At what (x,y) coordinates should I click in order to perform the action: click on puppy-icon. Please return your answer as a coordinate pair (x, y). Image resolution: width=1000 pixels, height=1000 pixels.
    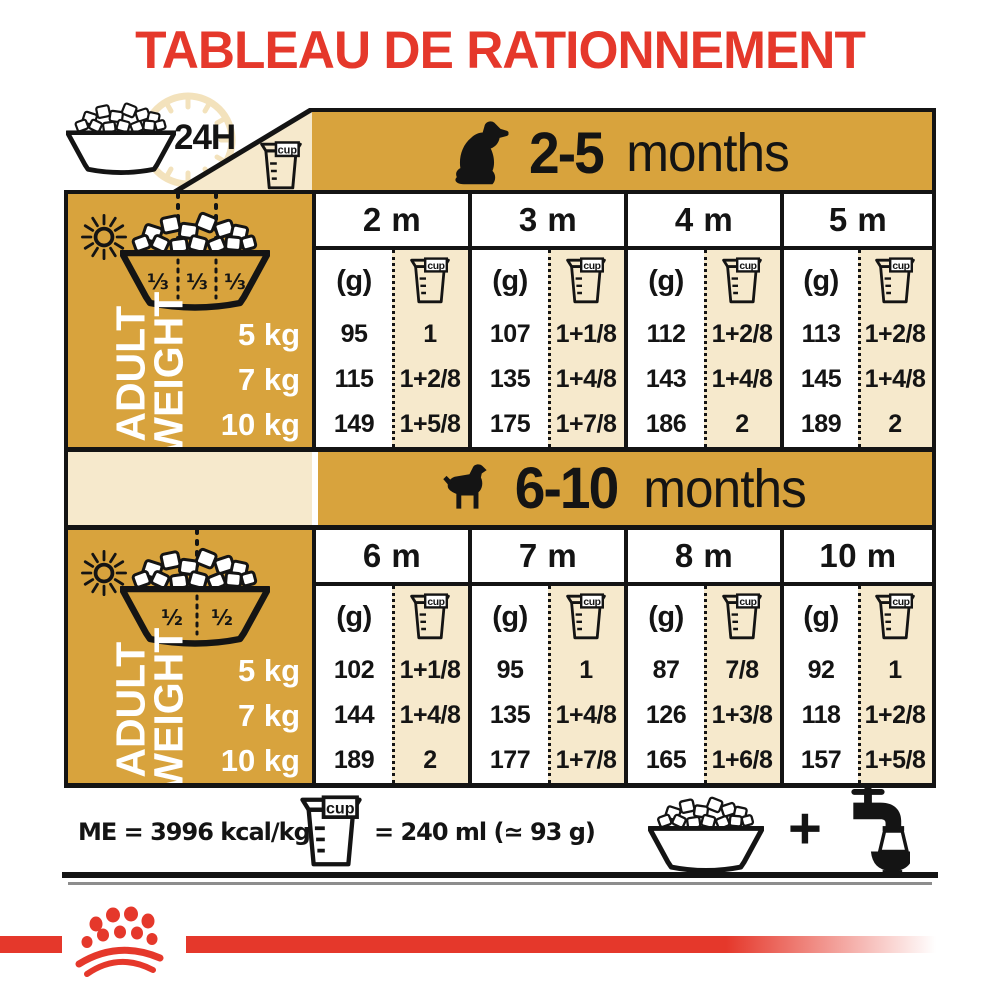
    Looking at the image, I should click on (480, 153).